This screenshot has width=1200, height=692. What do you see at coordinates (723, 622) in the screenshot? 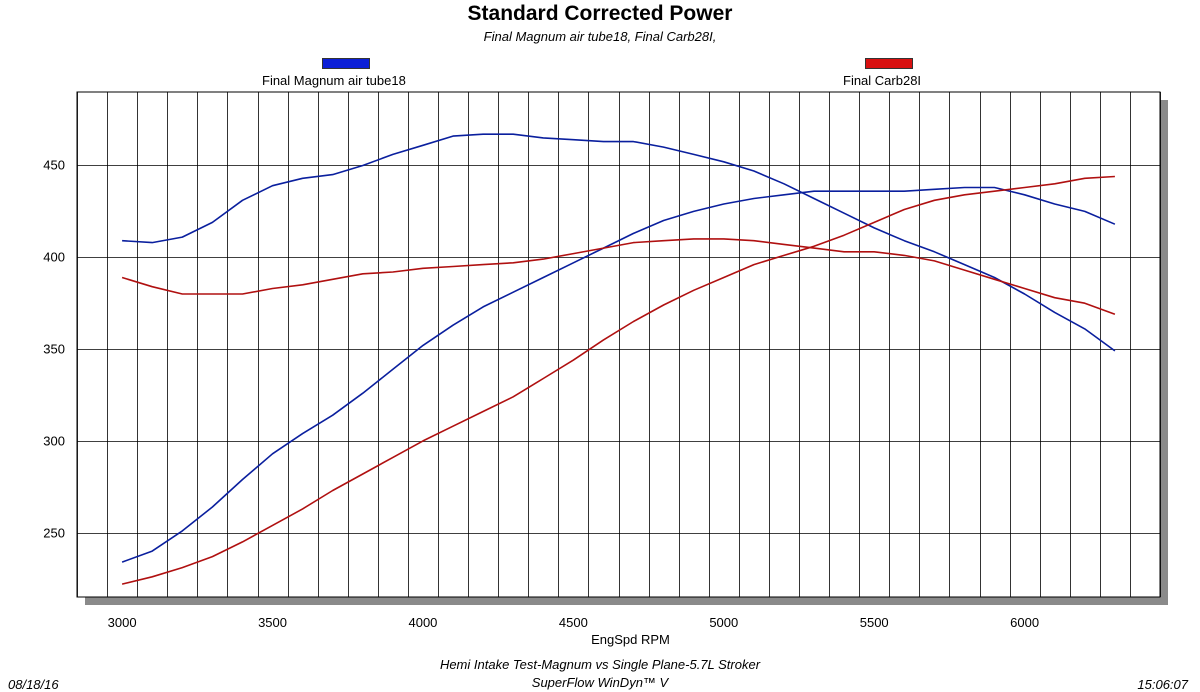
I see `x-tick-label-5000: 5000` at bounding box center [723, 622].